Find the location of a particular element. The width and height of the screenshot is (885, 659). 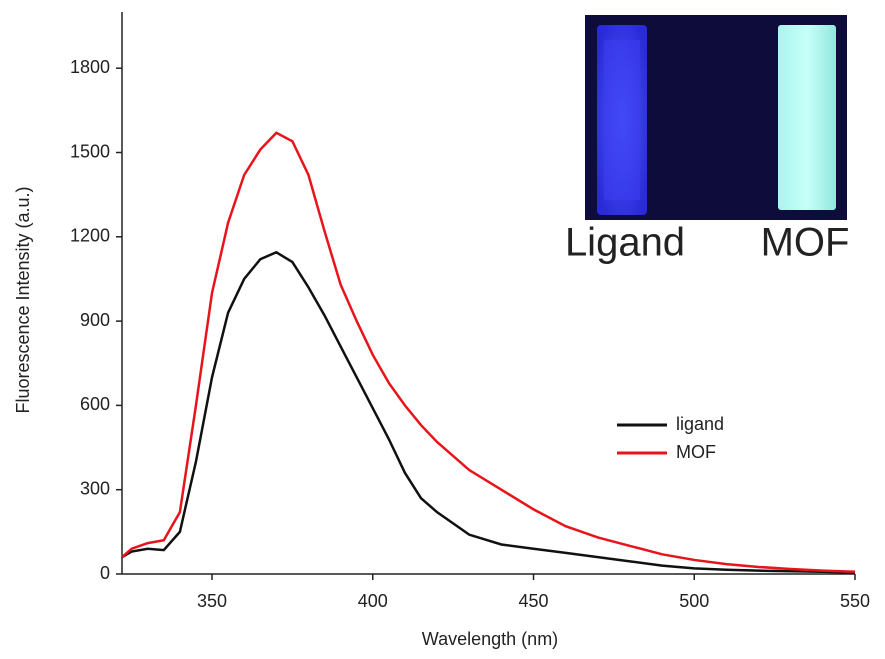

x-tick-label: 500 is located at coordinates (694, 601).